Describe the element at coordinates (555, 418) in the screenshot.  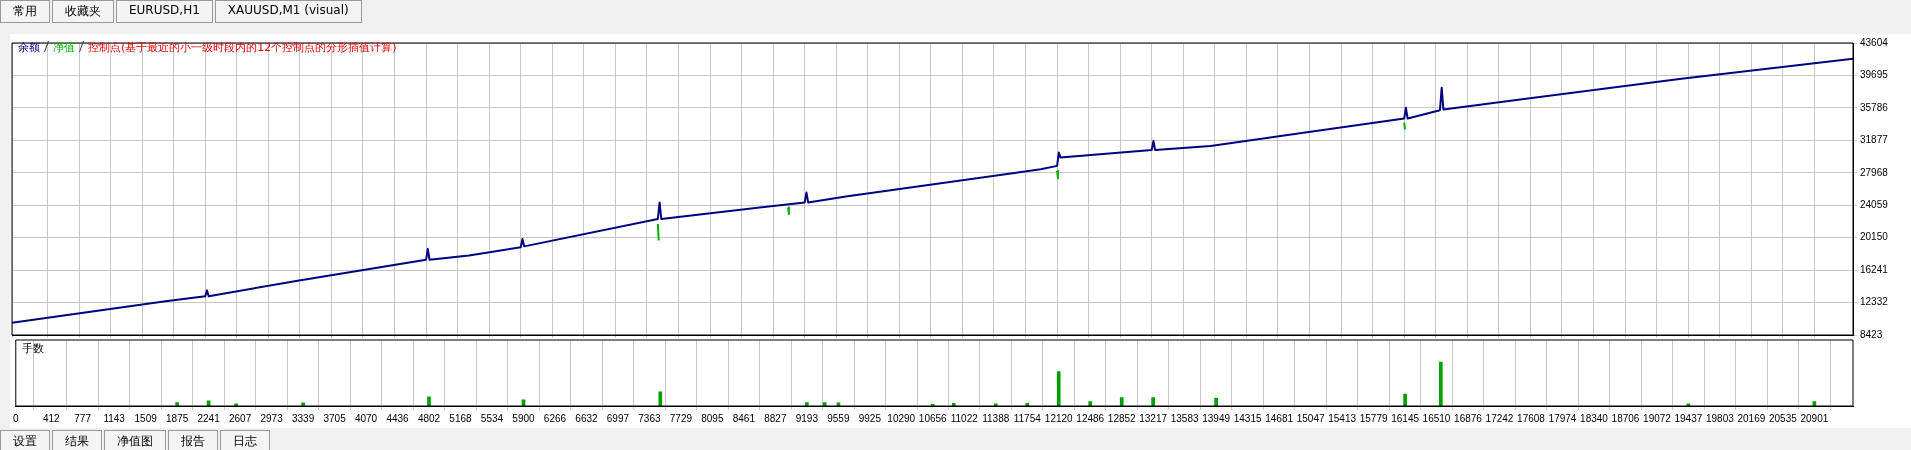
I see `x-tick-label: 6266` at that location.